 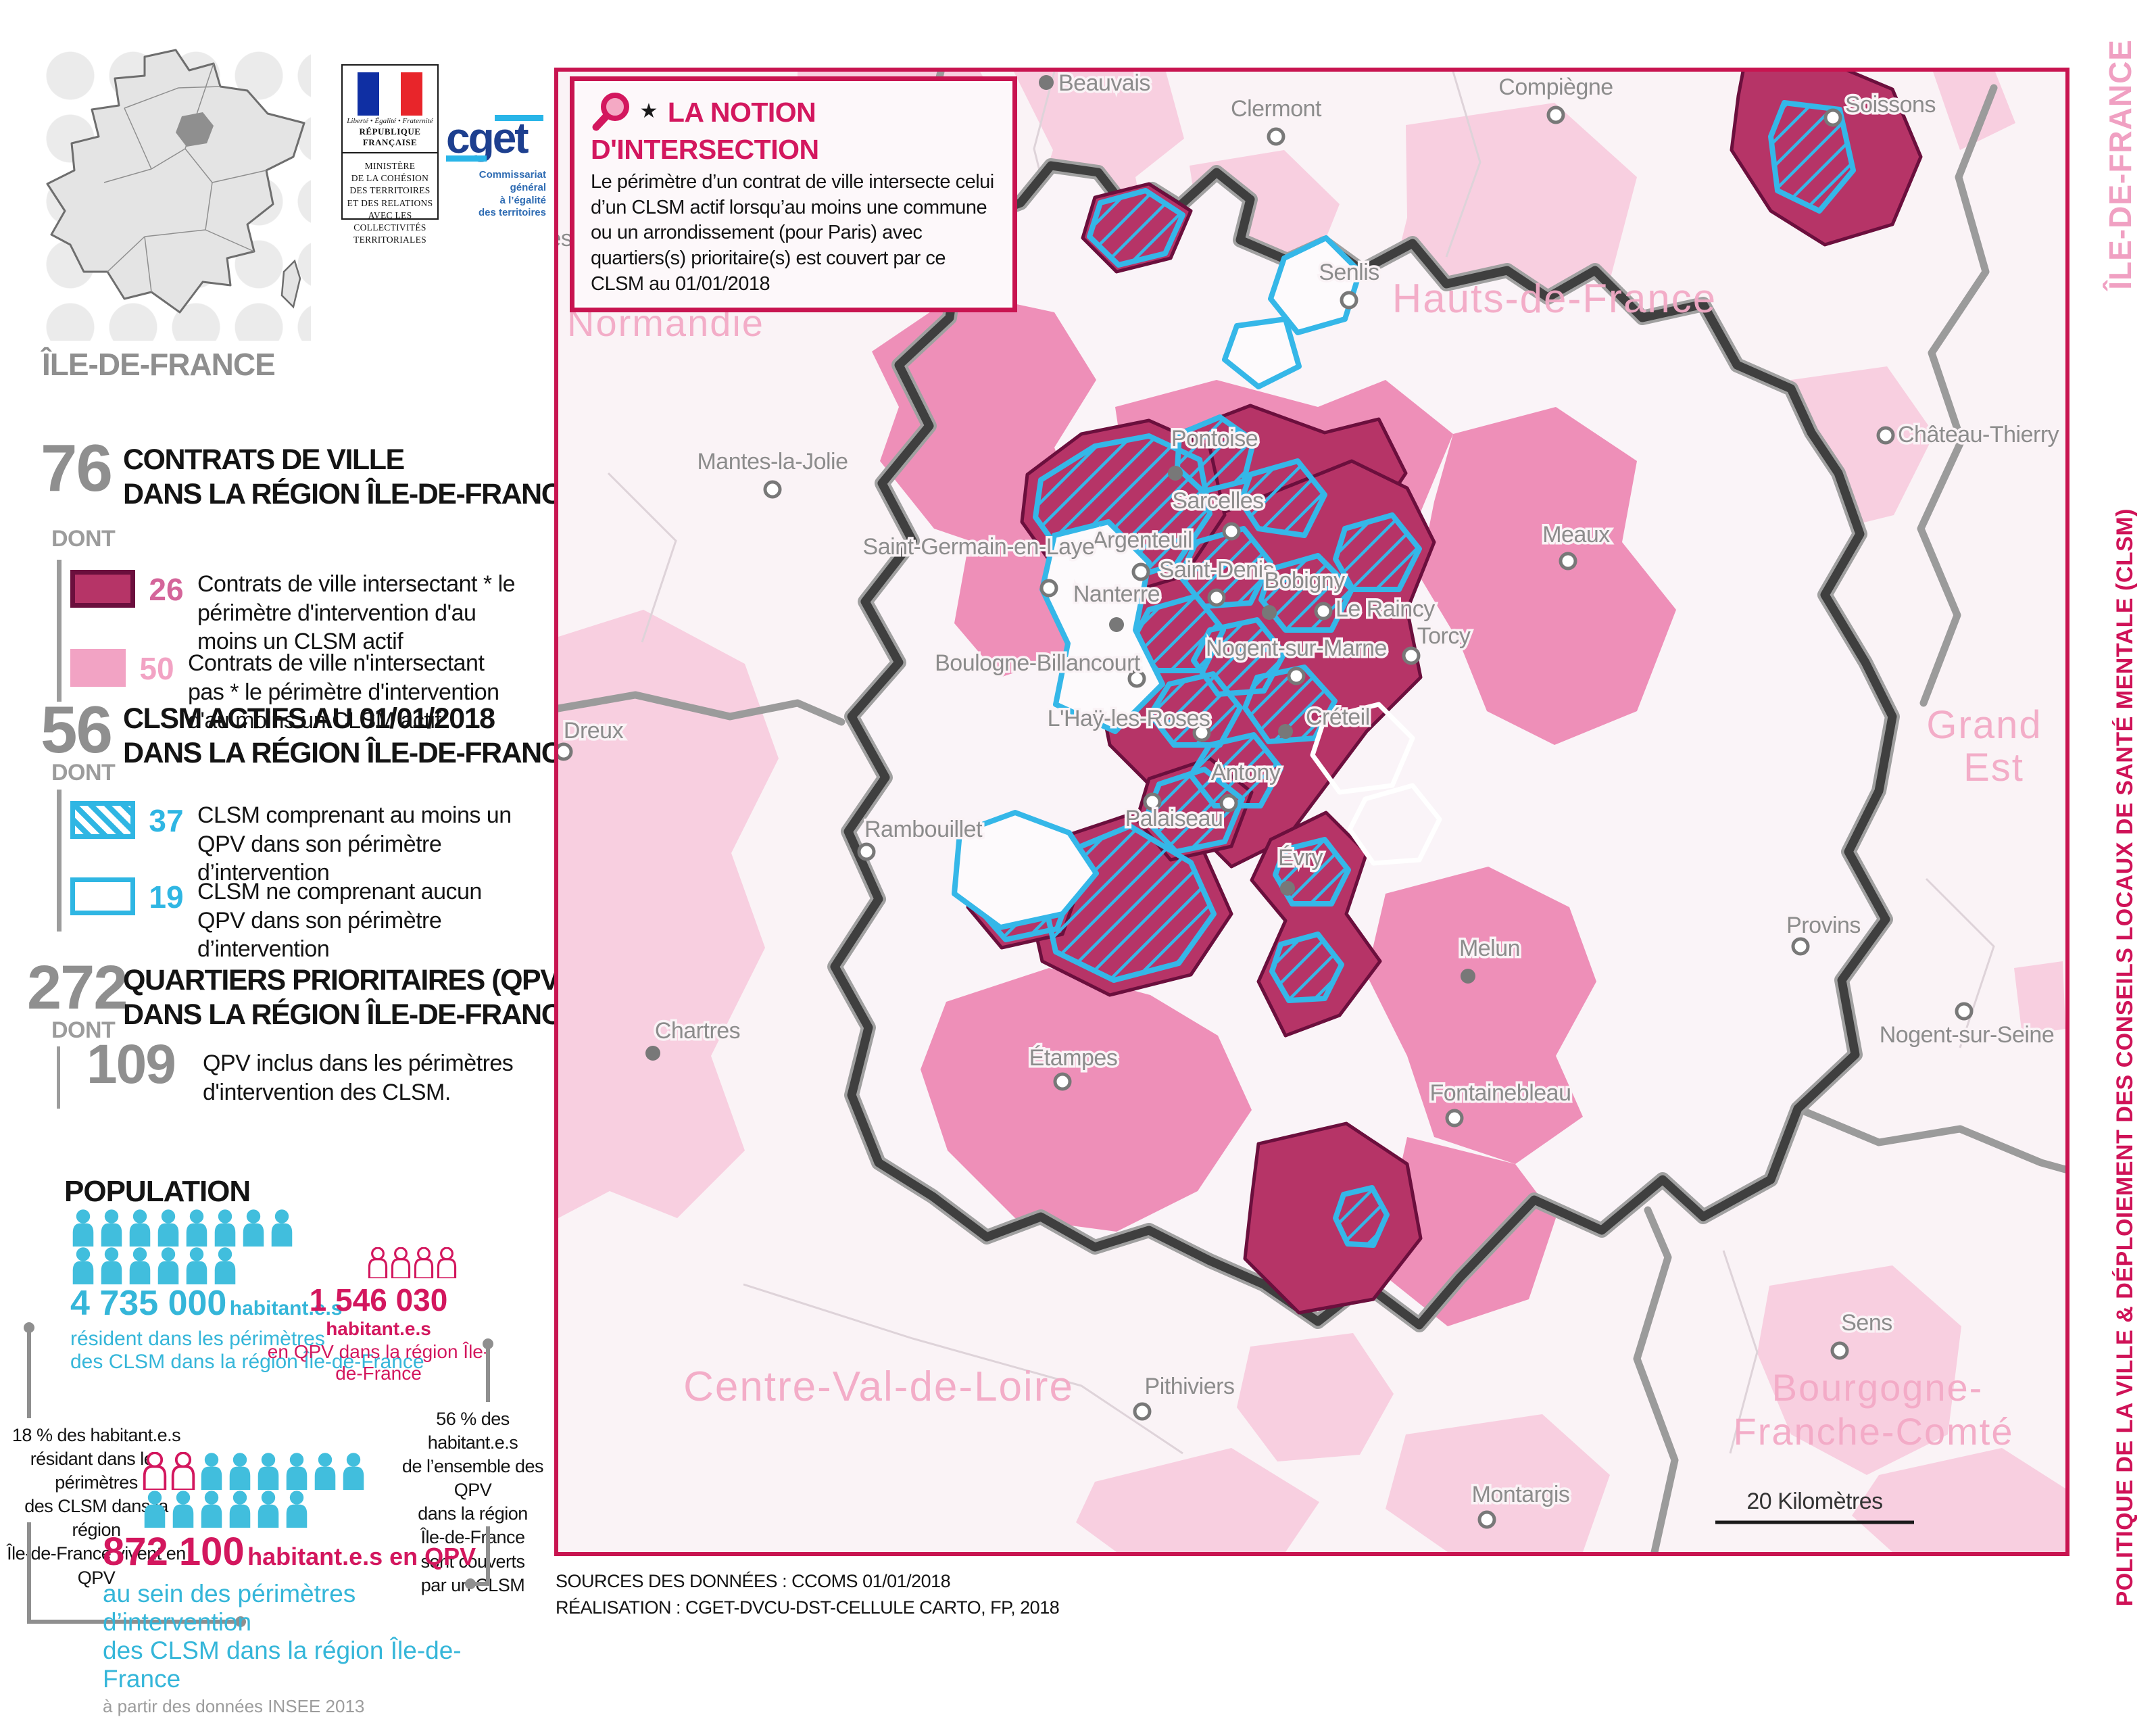 What do you see at coordinates (390, 140) in the screenshot?
I see `logo-republic: RÉPUBLIQUE FRANÇAISE` at bounding box center [390, 140].